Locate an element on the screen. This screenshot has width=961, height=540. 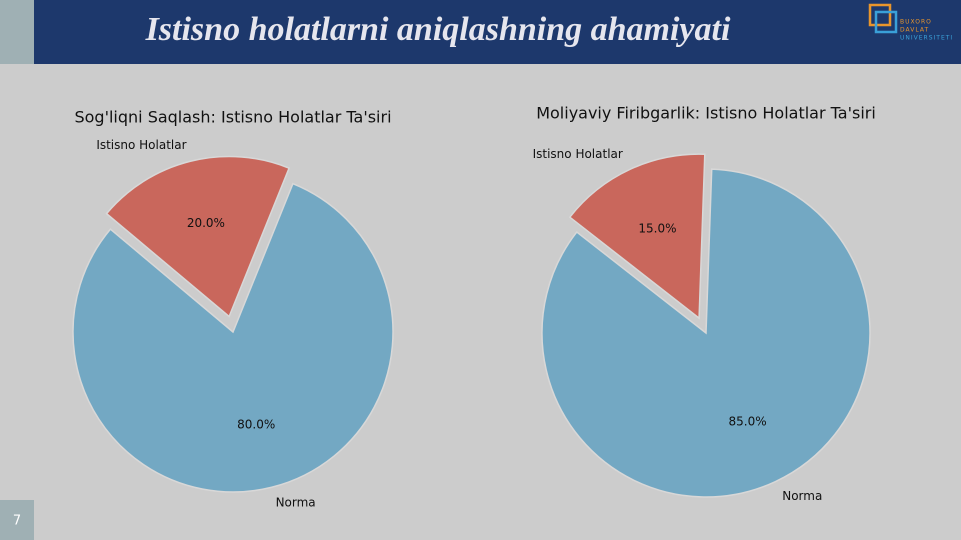
slice-value-label: 20.0% is located at coordinates (206, 223).